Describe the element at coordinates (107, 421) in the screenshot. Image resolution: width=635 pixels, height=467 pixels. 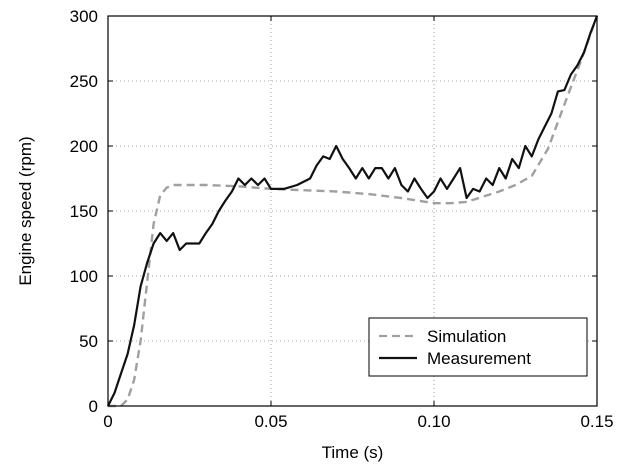
I see `x-tick-label-0: 0` at that location.